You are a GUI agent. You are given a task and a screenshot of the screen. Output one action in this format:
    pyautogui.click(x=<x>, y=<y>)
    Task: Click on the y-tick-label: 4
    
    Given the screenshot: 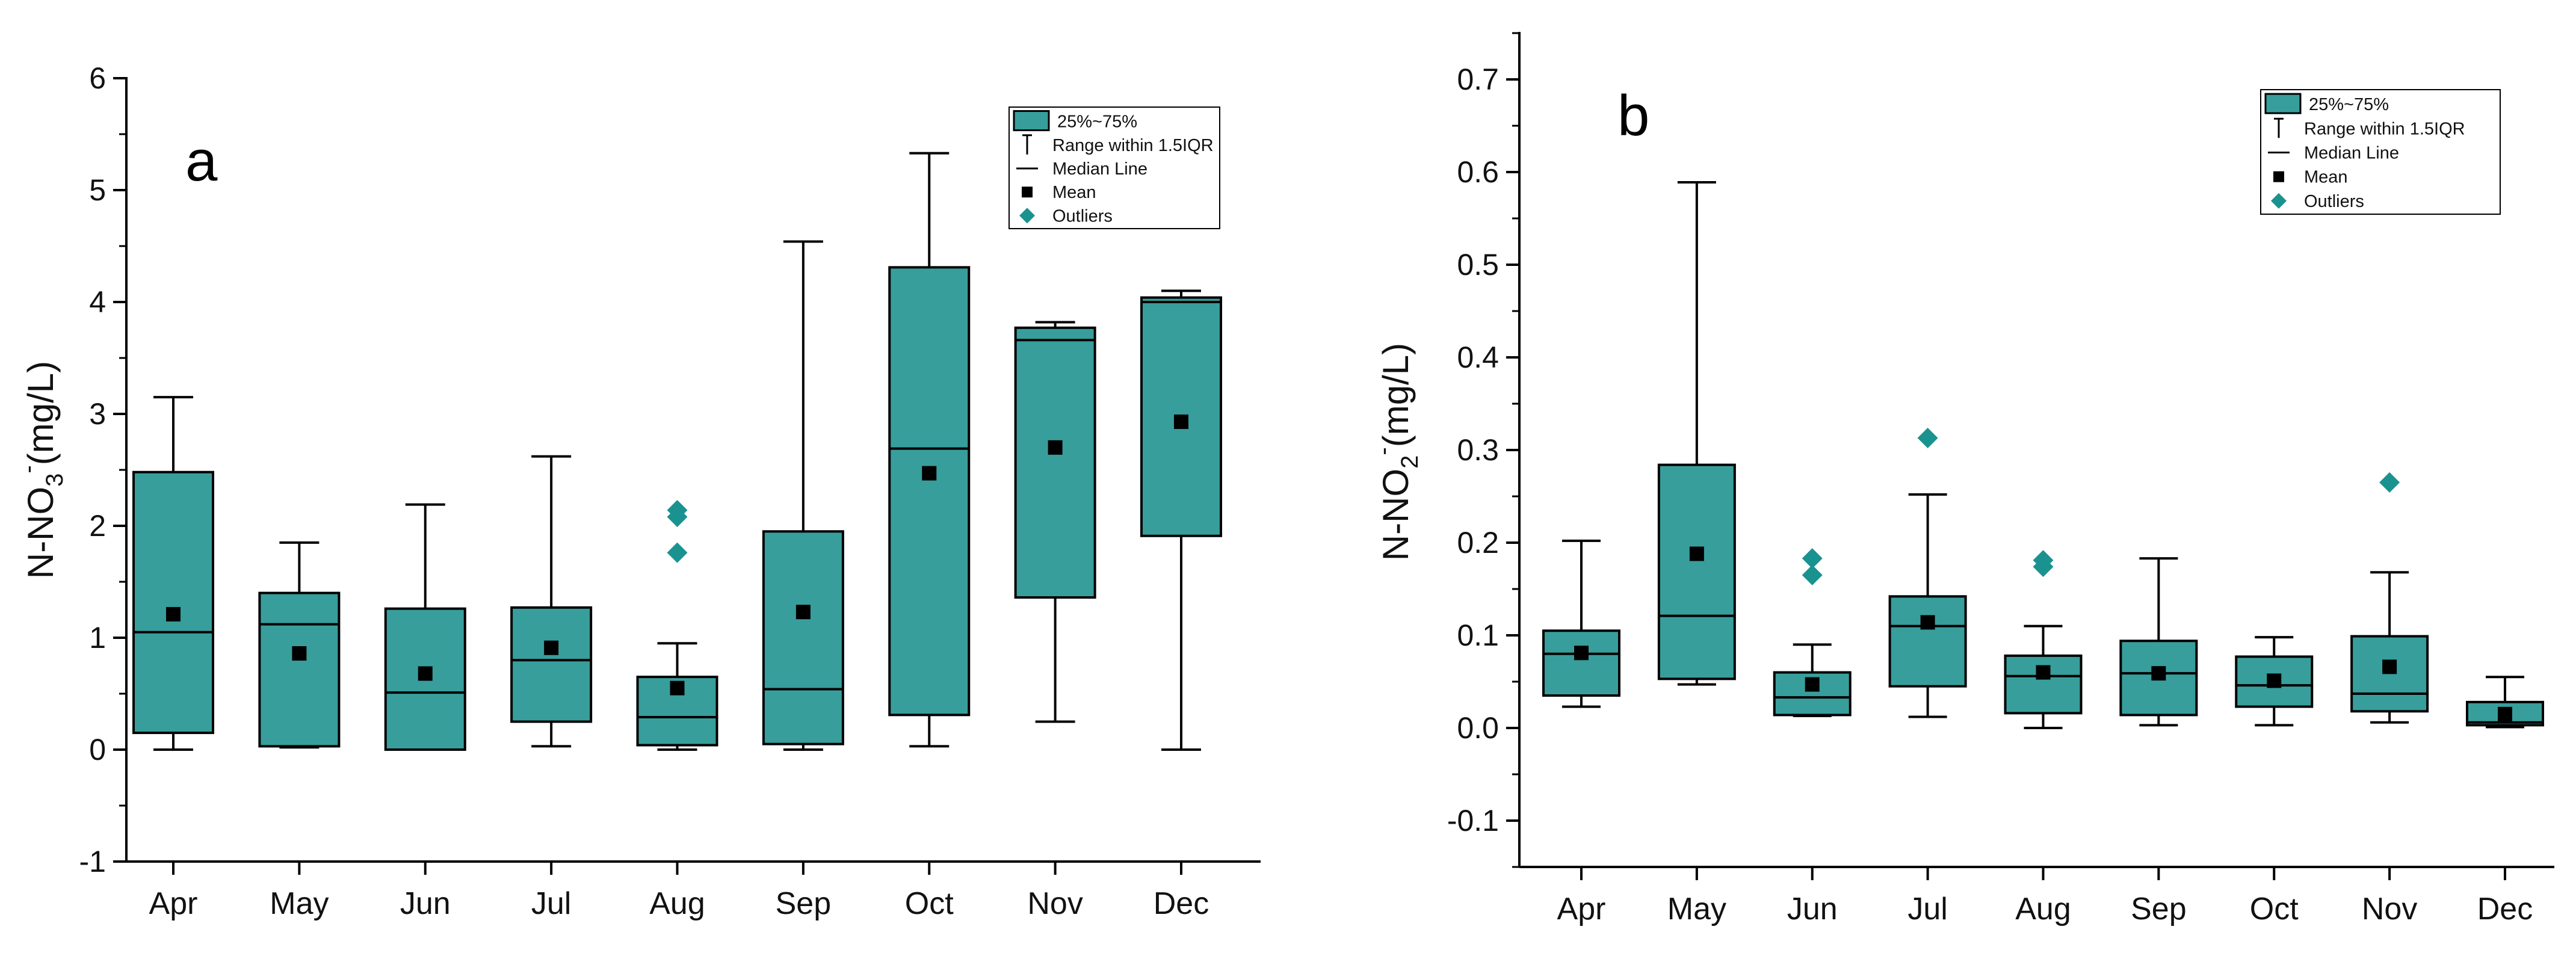 What is the action you would take?
    pyautogui.click(x=97, y=302)
    